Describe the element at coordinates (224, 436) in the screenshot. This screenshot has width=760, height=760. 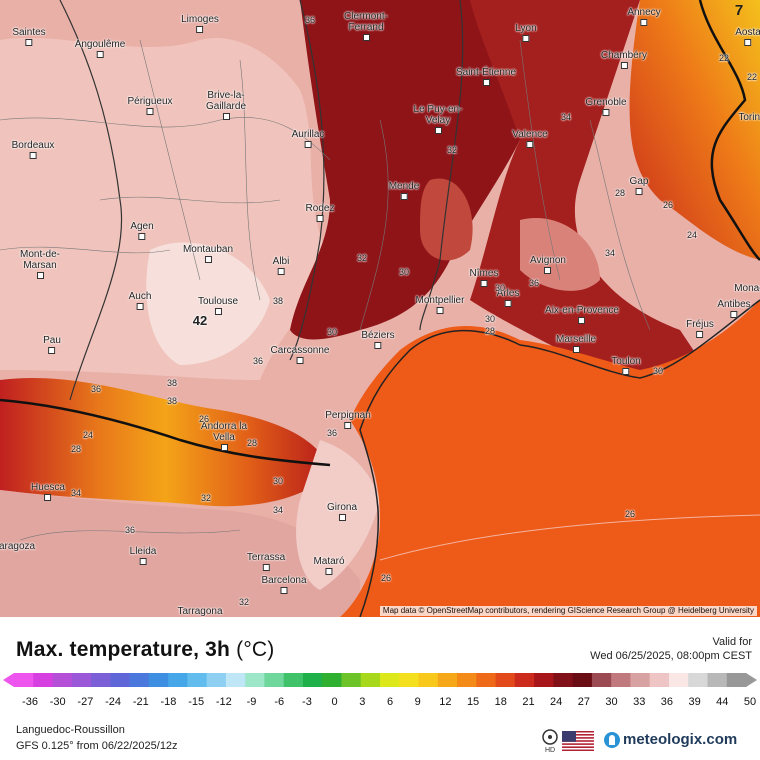
I see `city-andorra: Andorra la Vella` at that location.